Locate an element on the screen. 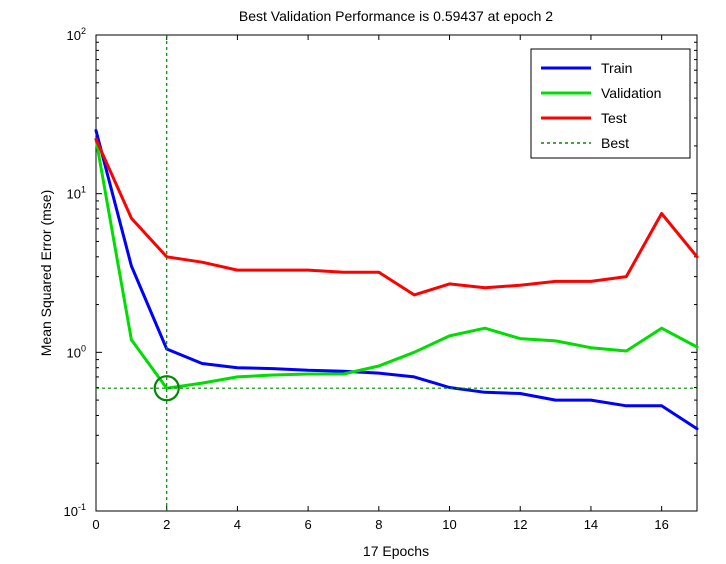  best-point-circle is located at coordinates (166, 388).